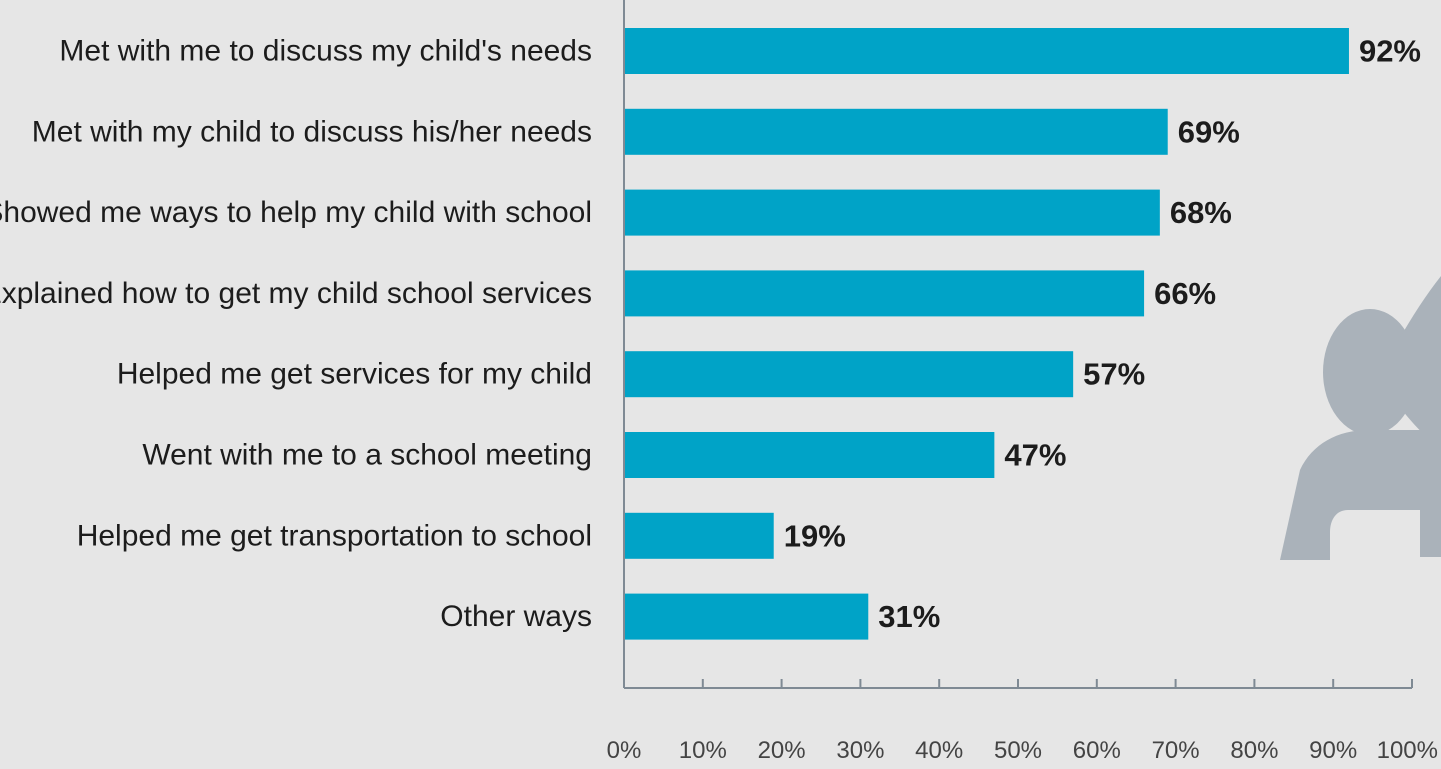  Describe the element at coordinates (354, 374) in the screenshot. I see `category-label-5: Helped me get services for my child` at that location.